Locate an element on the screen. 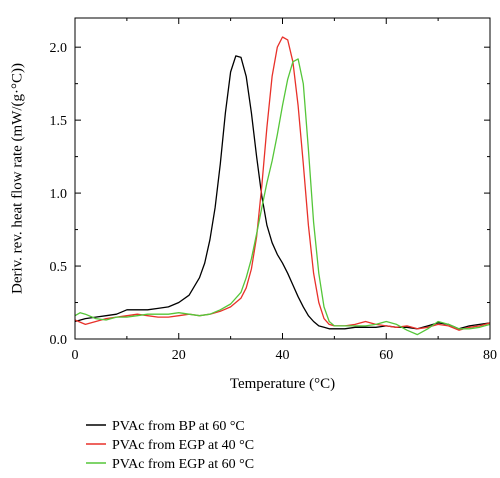  y-tick-label: 0.5 is located at coordinates (59, 267).